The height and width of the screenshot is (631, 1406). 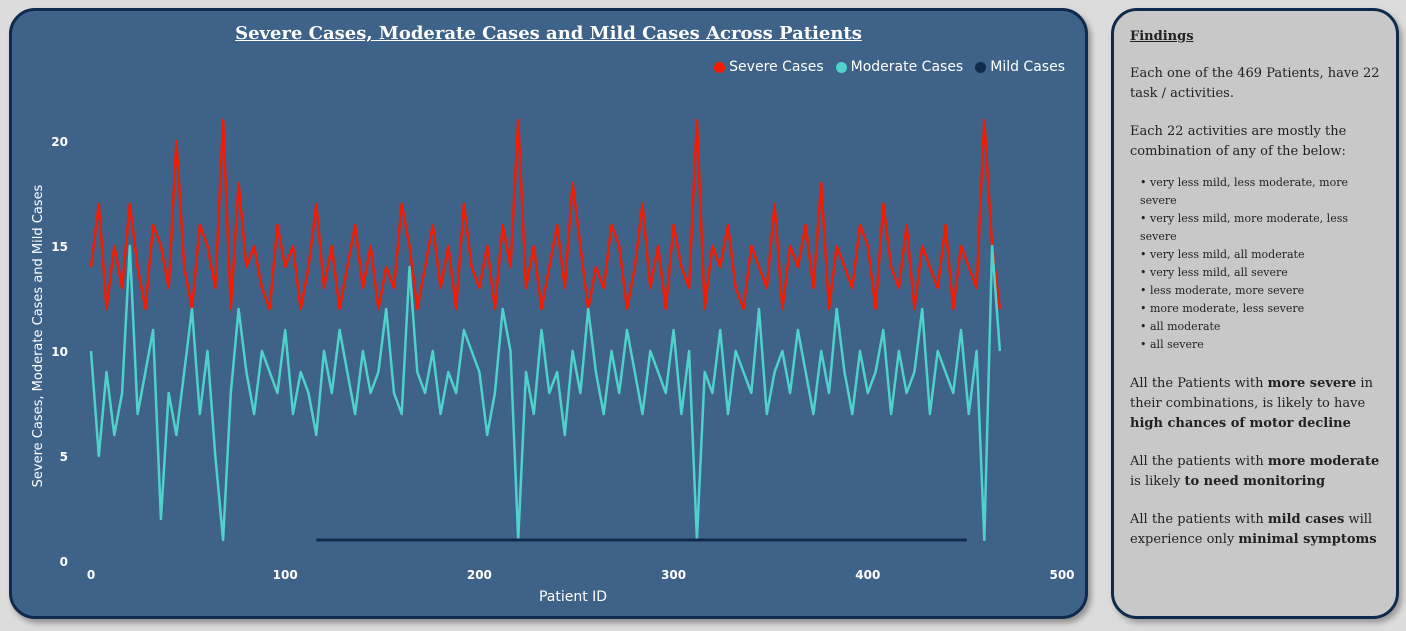 What do you see at coordinates (720, 67) in the screenshot?
I see `legend-marker-severe` at bounding box center [720, 67].